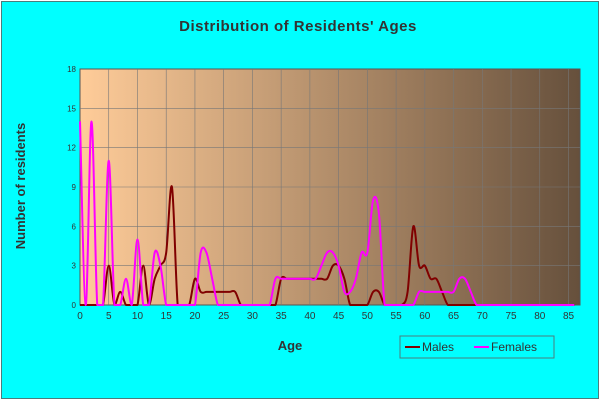  I want to click on y-tick-label: 0, so click(74, 305).